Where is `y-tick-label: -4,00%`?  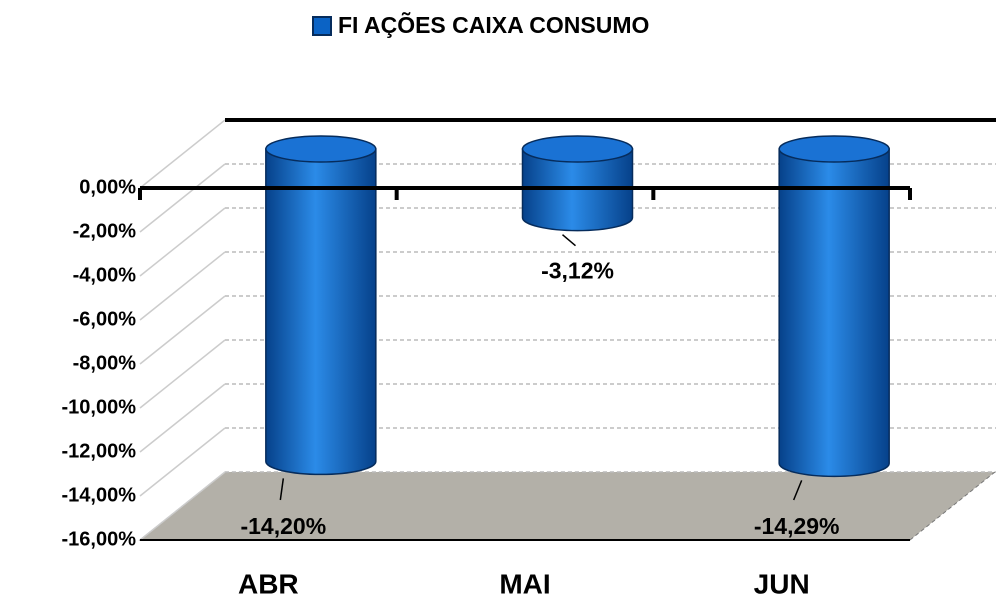 y-tick-label: -4,00% is located at coordinates (105, 275).